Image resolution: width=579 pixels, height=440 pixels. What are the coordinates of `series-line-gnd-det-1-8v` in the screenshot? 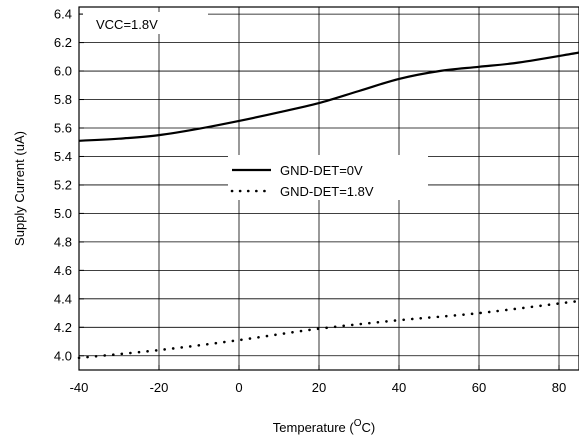 It's located at (328, 329).